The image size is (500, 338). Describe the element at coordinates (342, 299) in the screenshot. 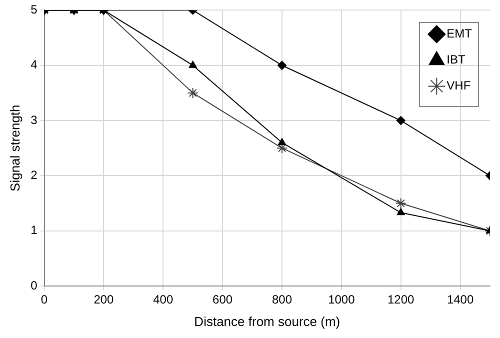

I see `x-tick-label: 1000` at that location.